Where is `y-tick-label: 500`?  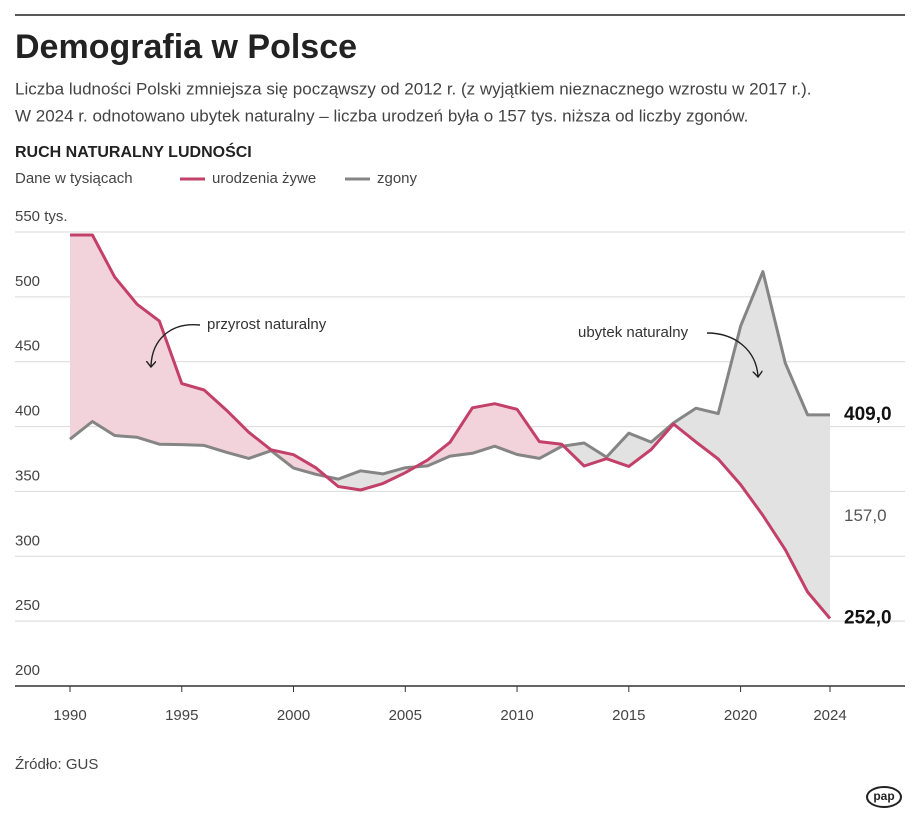
y-tick-label: 500 is located at coordinates (27, 281).